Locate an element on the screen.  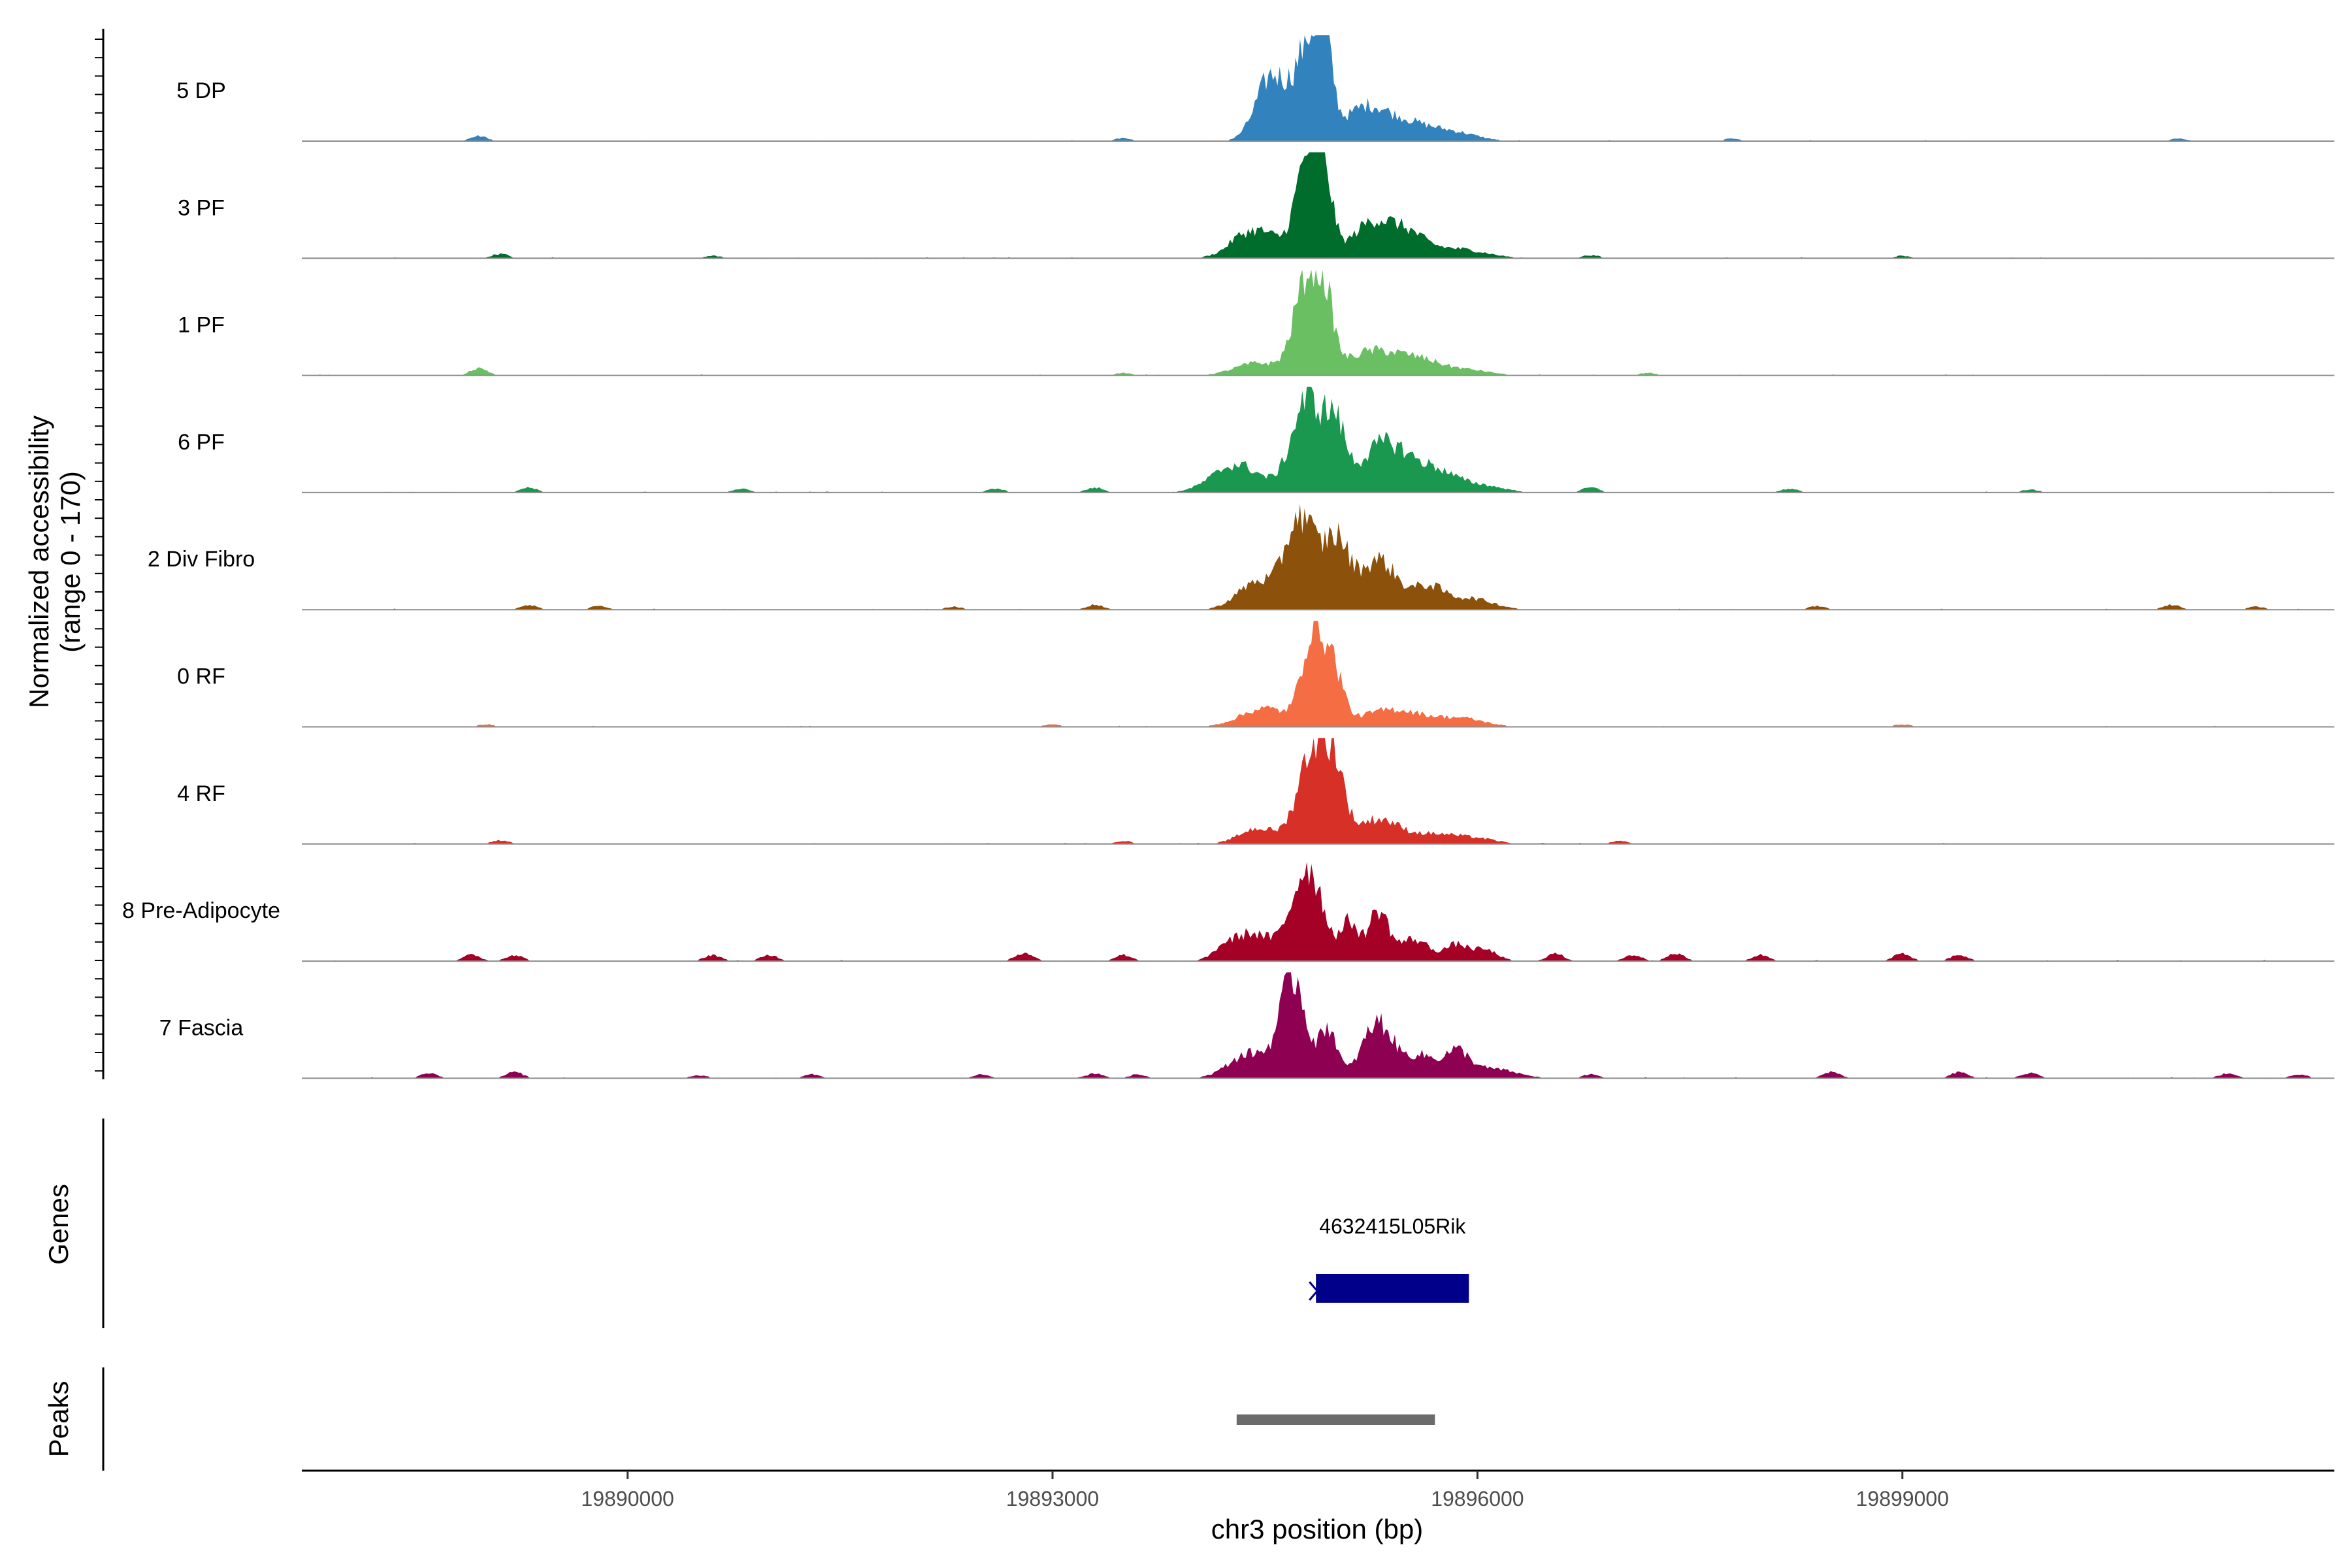
genes-panel-title: Genes is located at coordinates (58, 1224).